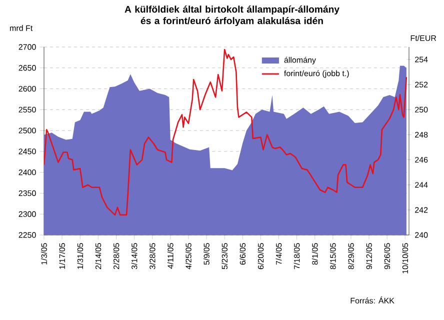 The image size is (444, 320). What do you see at coordinates (27, 172) in the screenshot?
I see `y-tick-label: 2400` at bounding box center [27, 172].